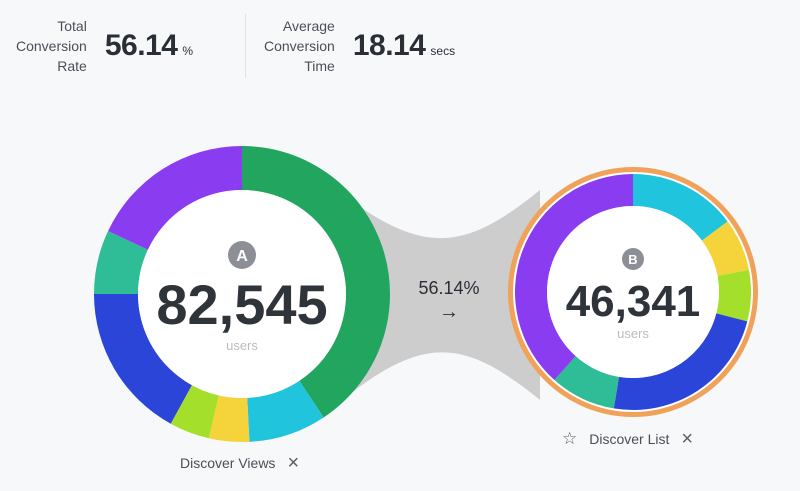 The image size is (800, 491). What do you see at coordinates (299, 46) in the screenshot?
I see `average-conversion-time-label: Average Conversion Time` at bounding box center [299, 46].